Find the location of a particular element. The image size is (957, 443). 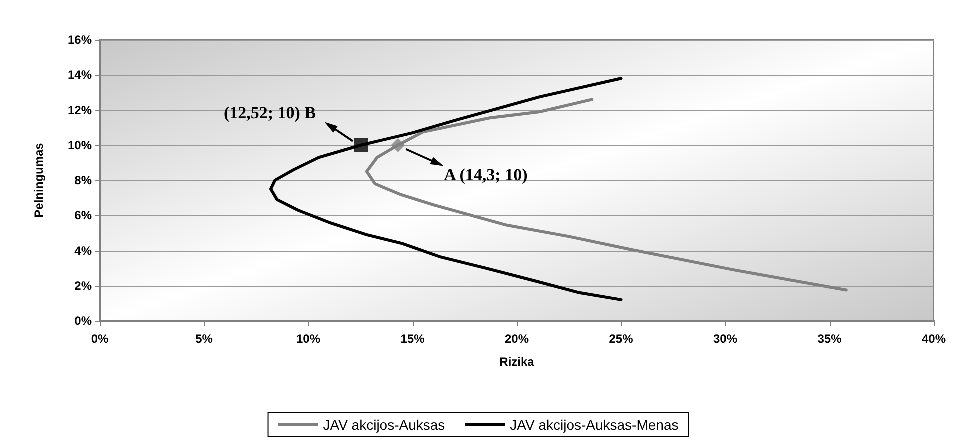

x-tick-label: 30% is located at coordinates (725, 339).